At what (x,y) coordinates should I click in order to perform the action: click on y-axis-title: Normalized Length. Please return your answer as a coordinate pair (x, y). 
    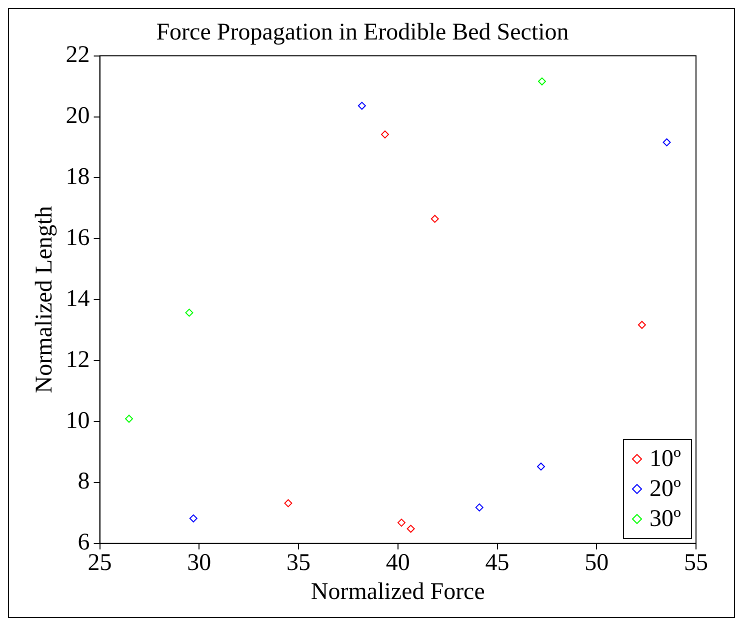
    Looking at the image, I should click on (45, 300).